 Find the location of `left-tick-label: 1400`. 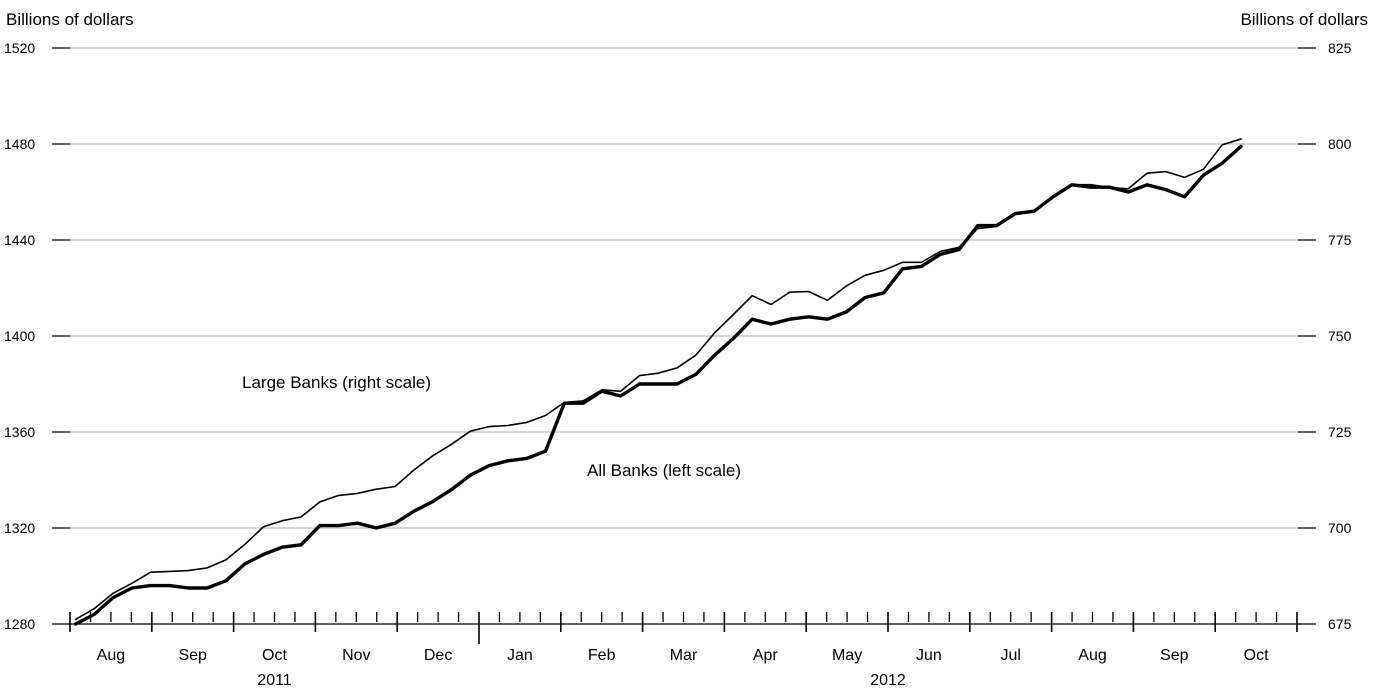

left-tick-label: 1400 is located at coordinates (19, 336).